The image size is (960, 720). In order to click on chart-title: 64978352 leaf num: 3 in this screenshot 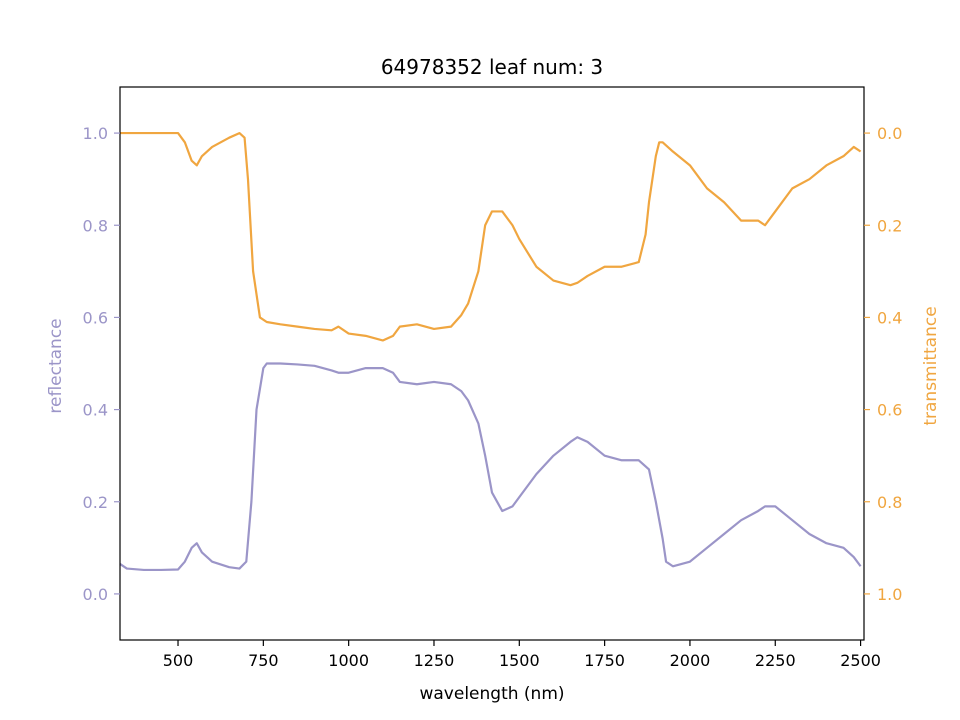, I will do `click(492, 67)`.